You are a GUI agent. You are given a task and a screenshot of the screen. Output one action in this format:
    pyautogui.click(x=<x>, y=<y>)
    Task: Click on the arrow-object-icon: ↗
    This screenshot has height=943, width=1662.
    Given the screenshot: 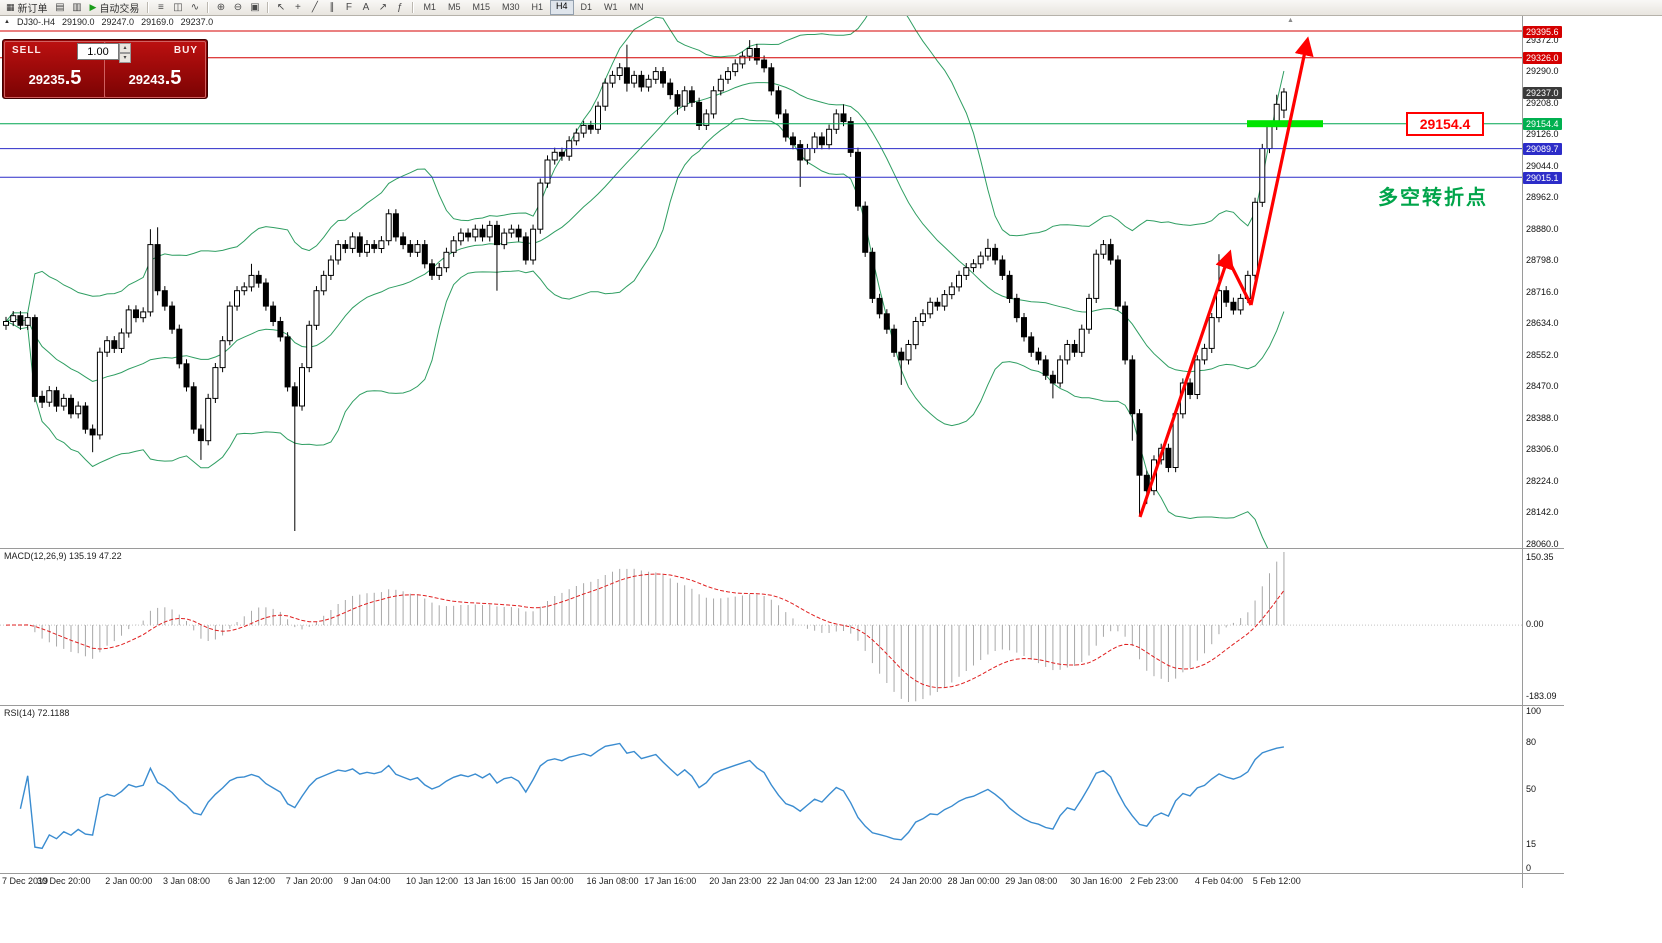 What is the action you would take?
    pyautogui.click(x=383, y=7)
    